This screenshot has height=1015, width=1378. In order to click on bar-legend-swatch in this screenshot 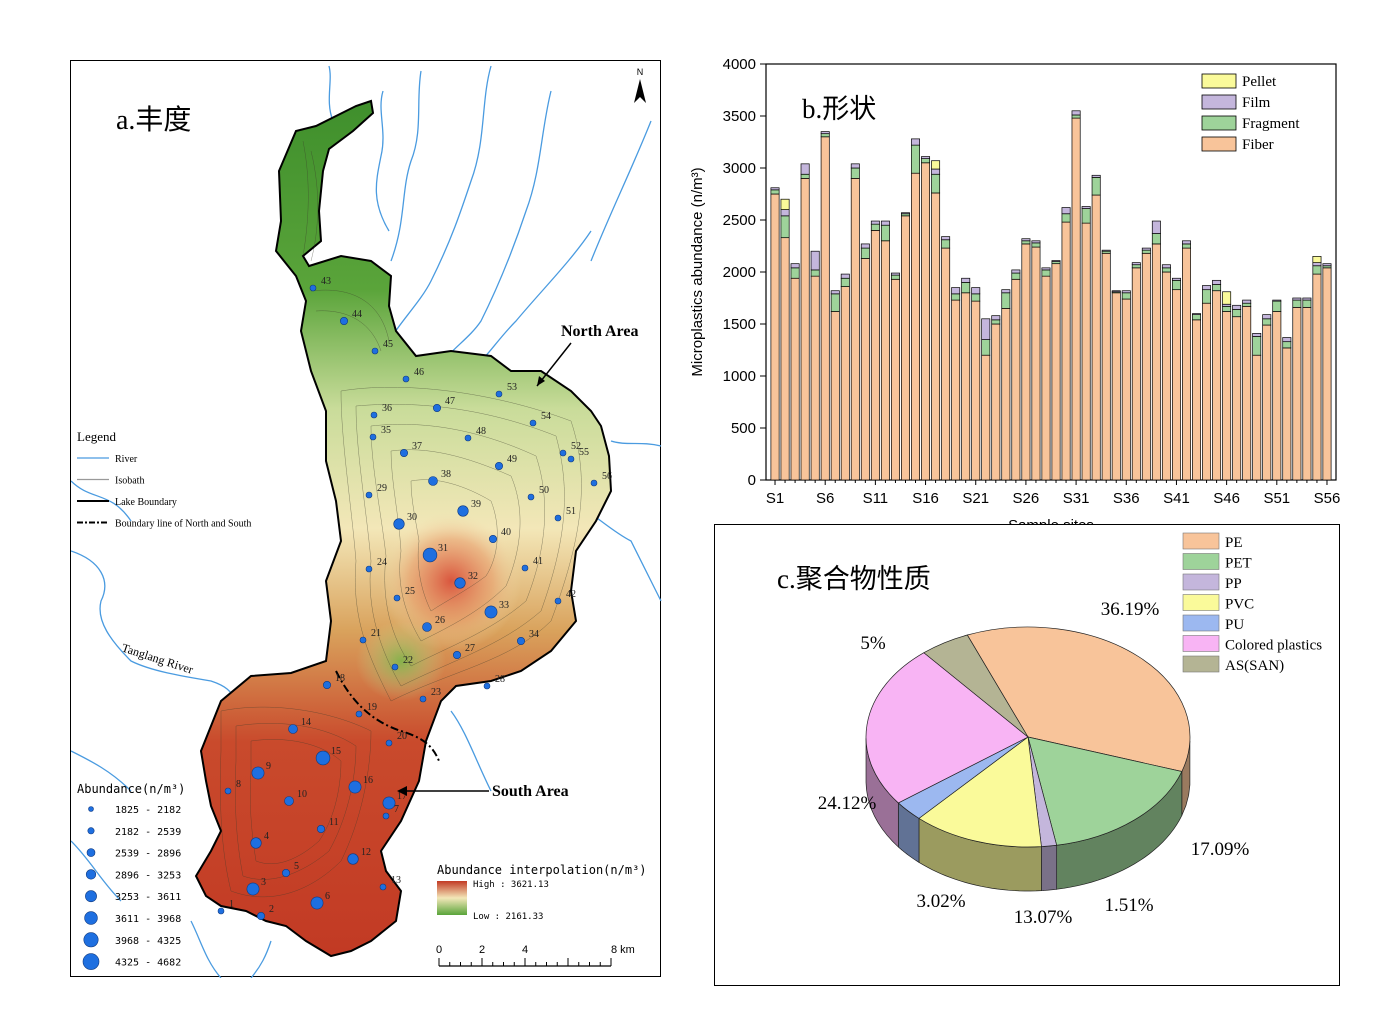, I will do `click(1219, 102)`.